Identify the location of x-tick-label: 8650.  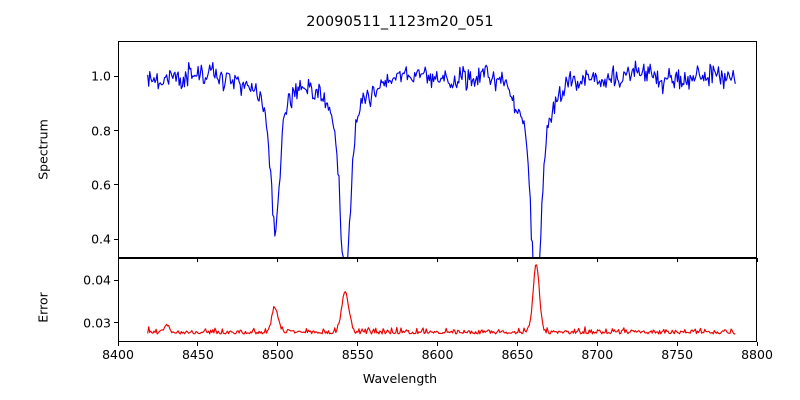
(517, 354).